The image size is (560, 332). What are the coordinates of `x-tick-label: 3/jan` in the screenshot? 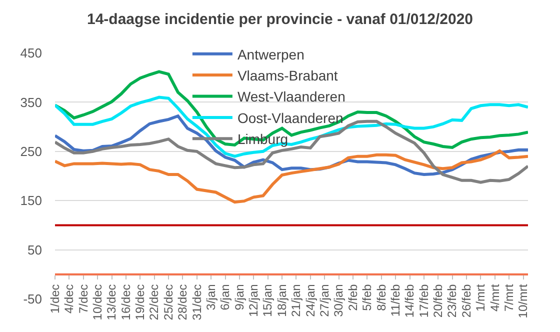 It's located at (211, 297).